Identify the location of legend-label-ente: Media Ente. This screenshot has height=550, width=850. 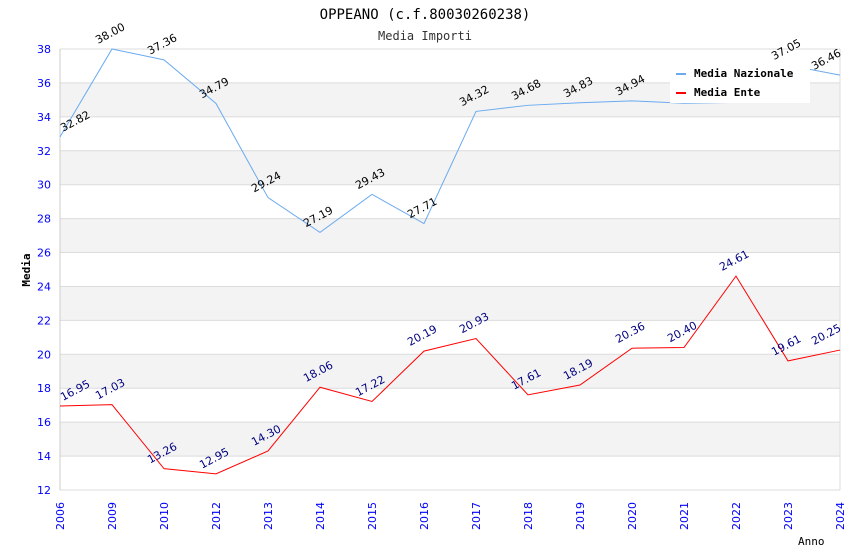
(727, 92).